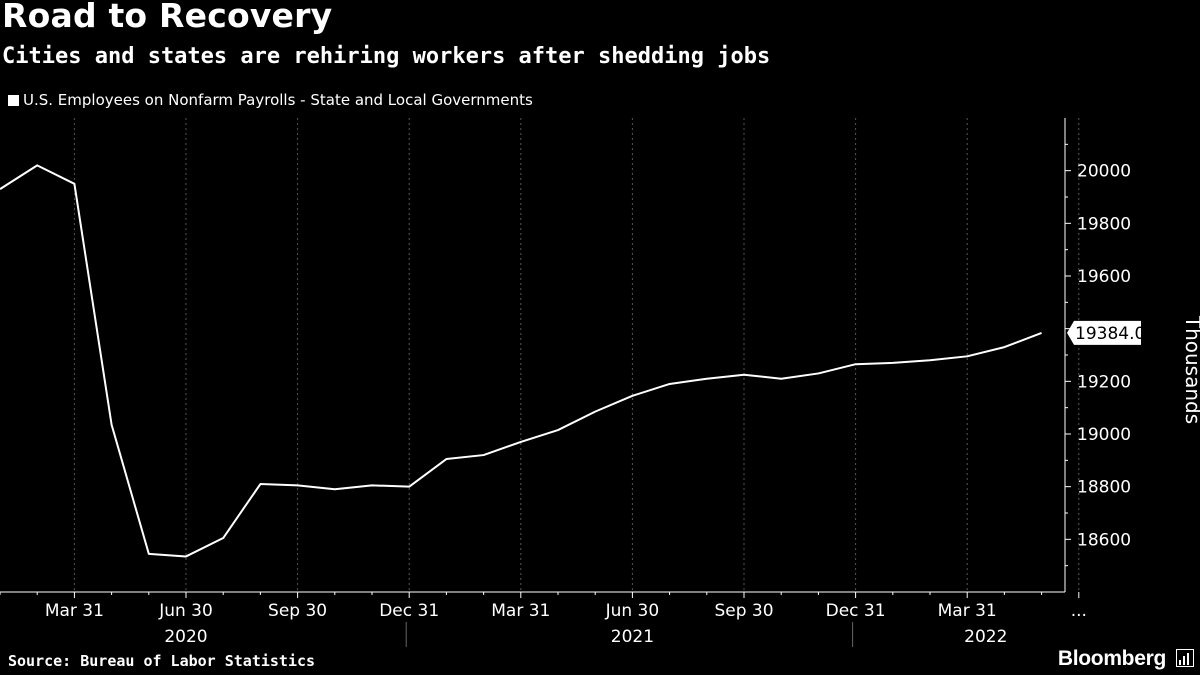  I want to click on chart-title: Road to Recovery, so click(167, 17).